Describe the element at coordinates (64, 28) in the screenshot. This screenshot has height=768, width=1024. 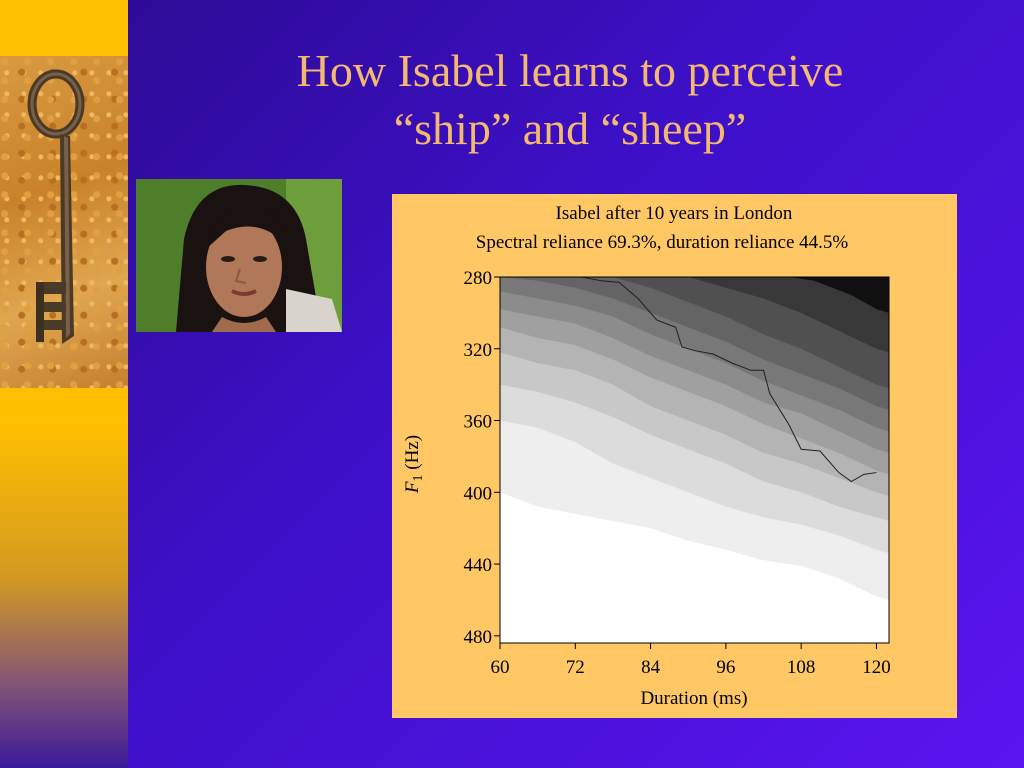
I see `sidebar-top-bar` at that location.